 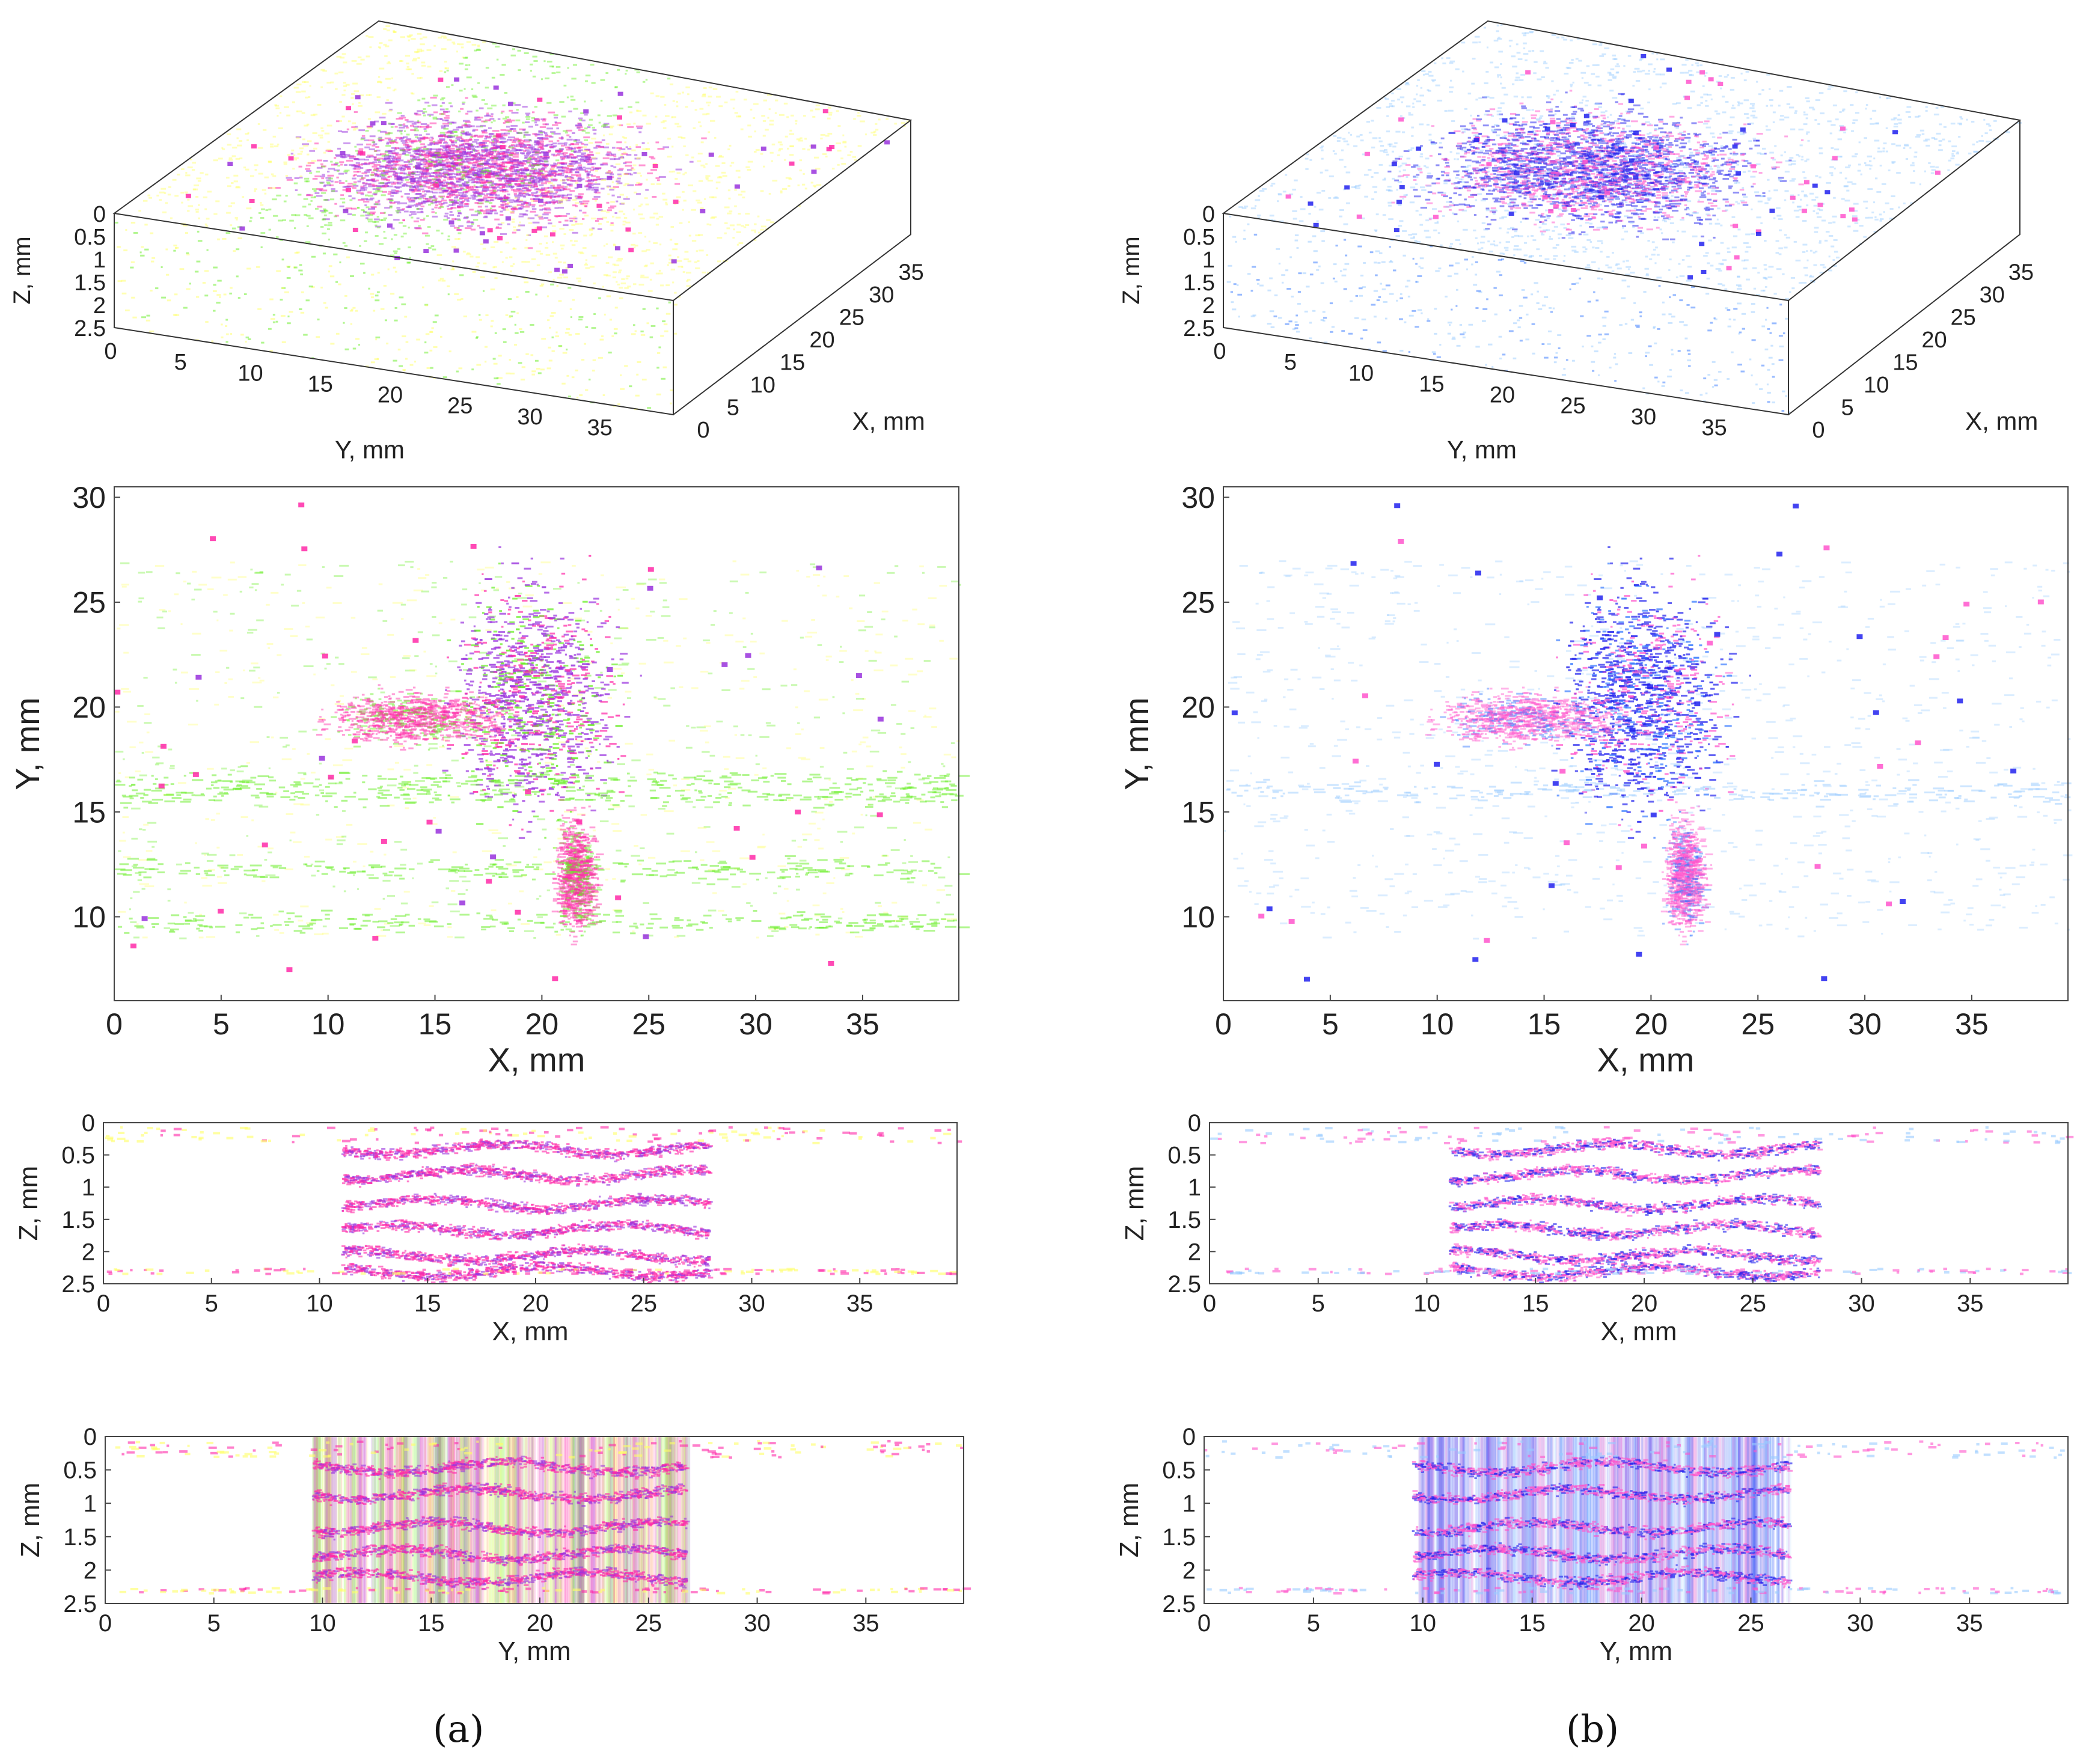 I want to click on b-xz-xtick-label: 0, so click(x=1210, y=1303).